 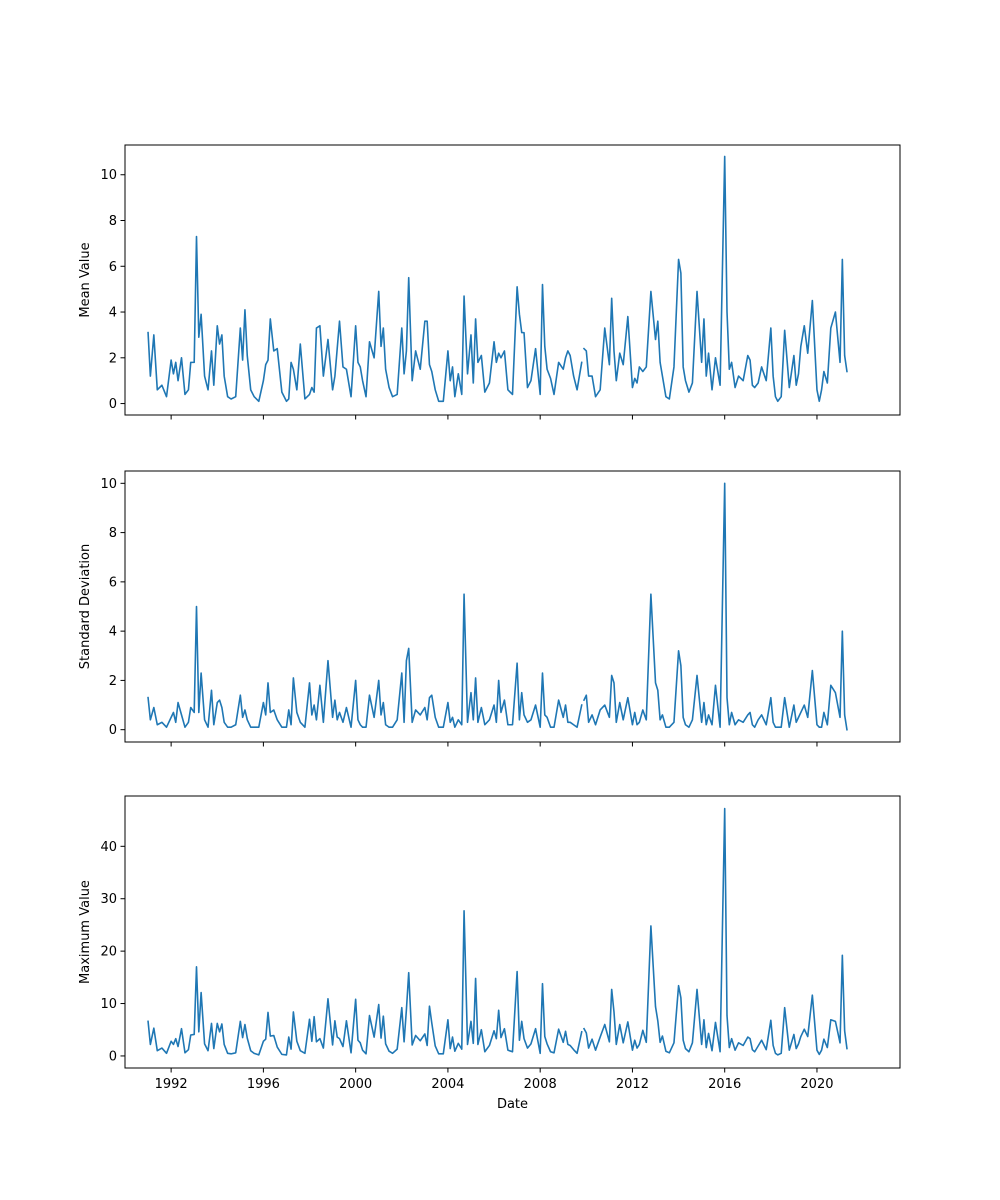 I want to click on x-tick-label: 2012, so click(x=632, y=1084).